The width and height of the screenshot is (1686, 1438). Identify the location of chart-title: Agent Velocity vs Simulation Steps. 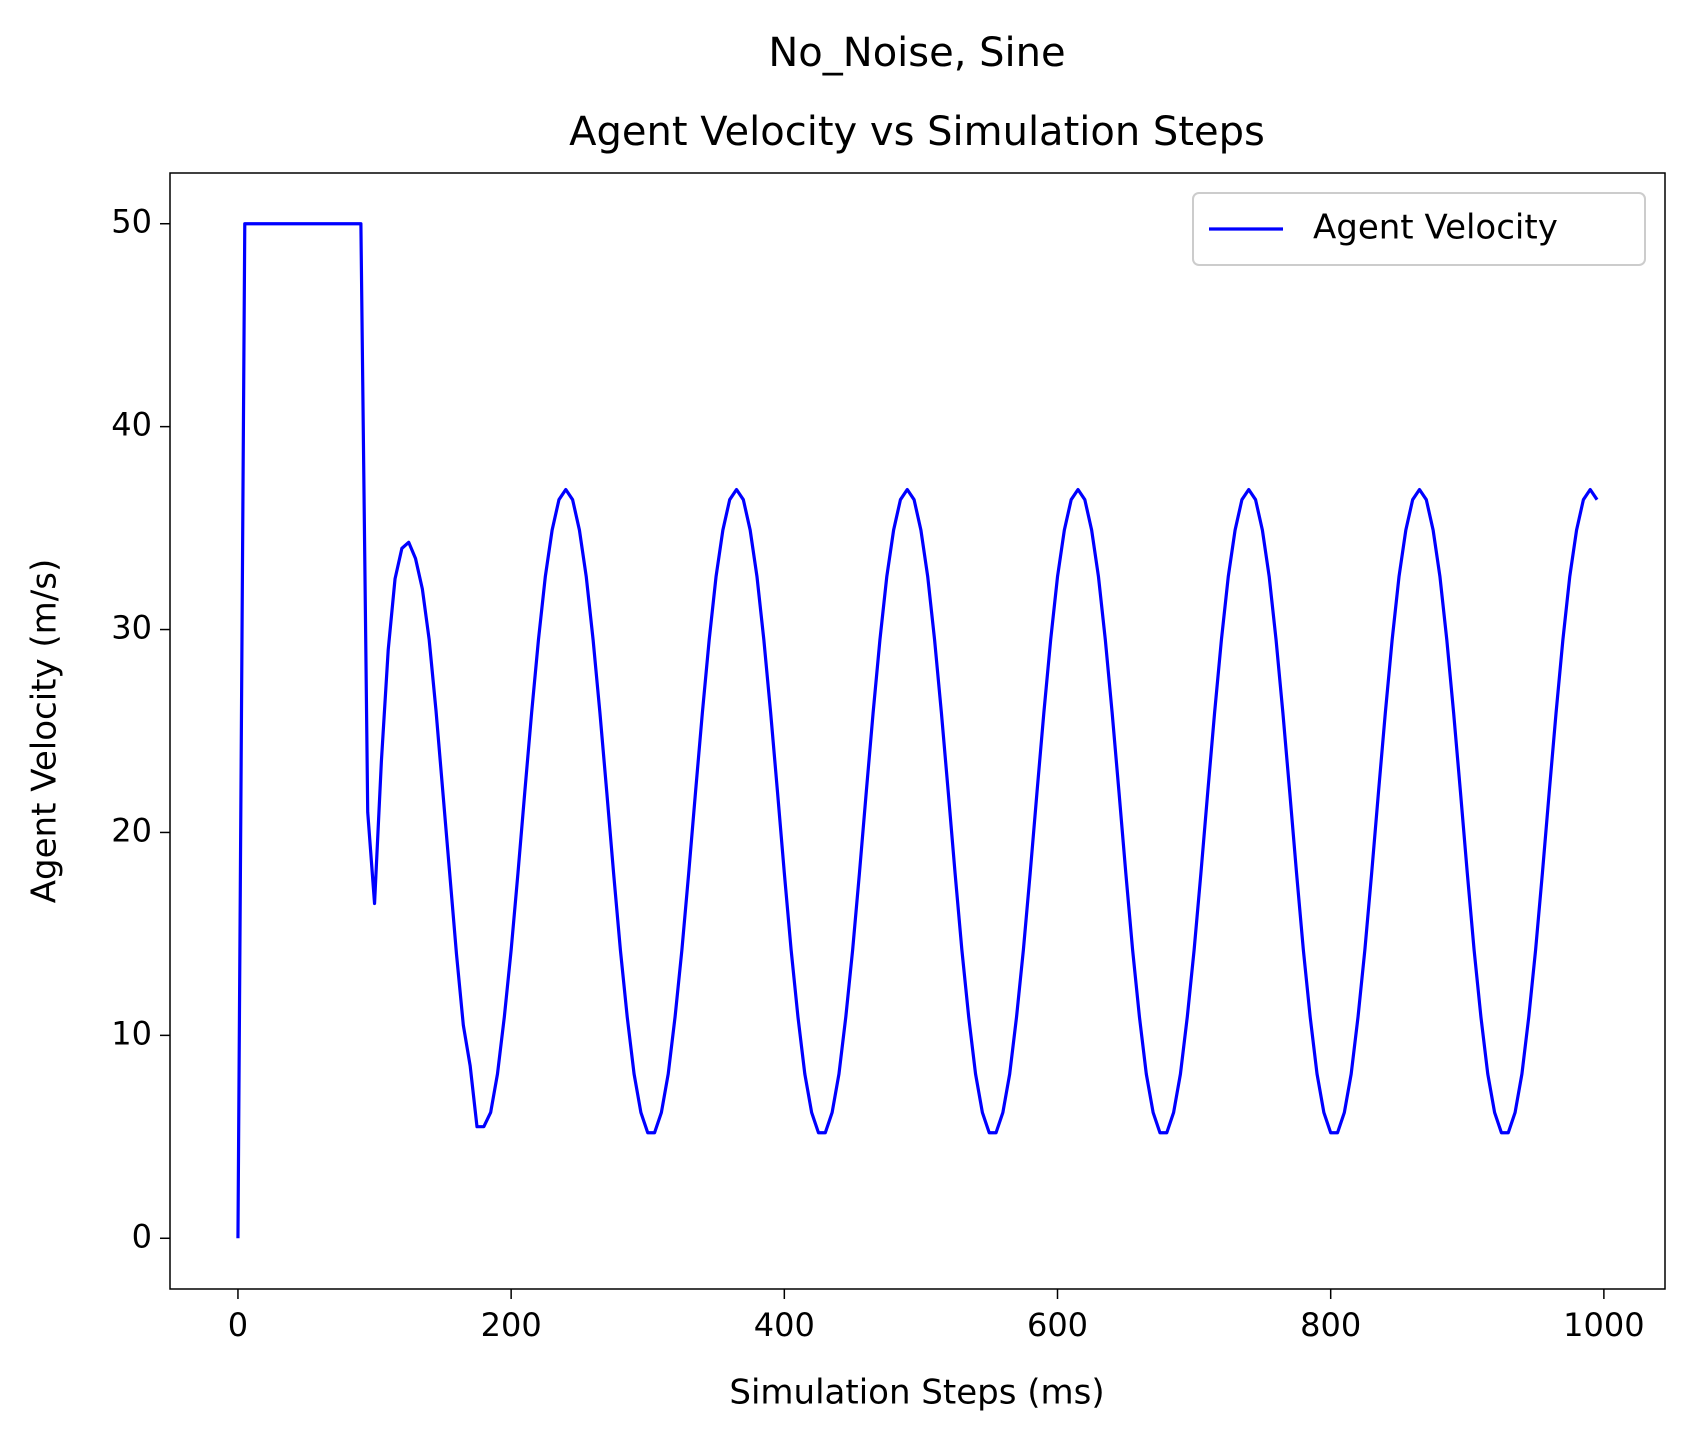
(917, 132).